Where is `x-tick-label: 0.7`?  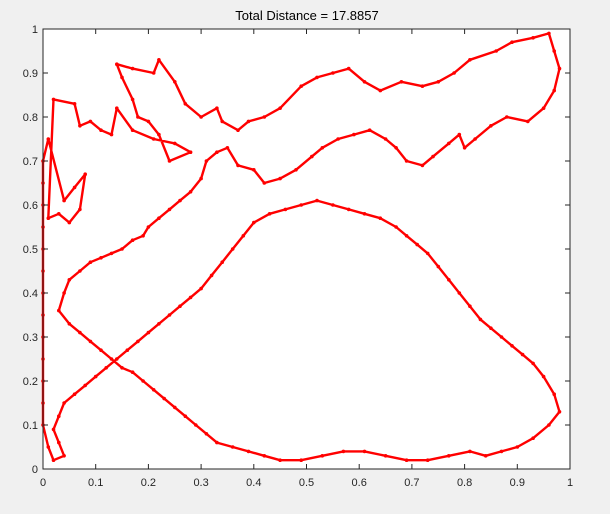
x-tick-label: 0.7 is located at coordinates (411, 483).